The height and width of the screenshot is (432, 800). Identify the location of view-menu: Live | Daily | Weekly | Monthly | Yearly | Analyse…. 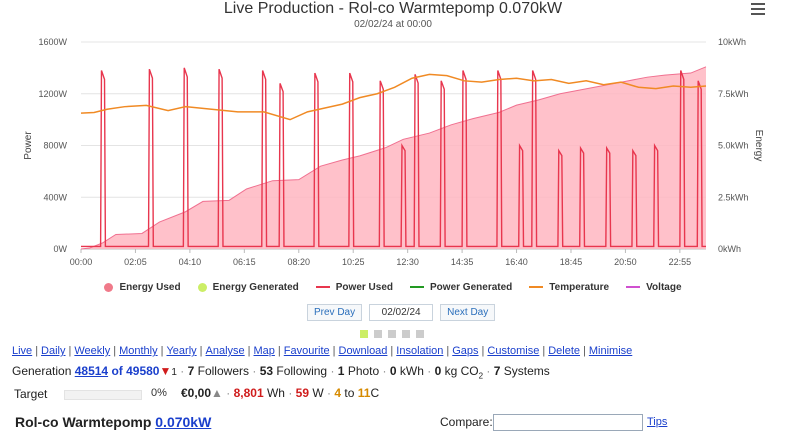
(322, 351).